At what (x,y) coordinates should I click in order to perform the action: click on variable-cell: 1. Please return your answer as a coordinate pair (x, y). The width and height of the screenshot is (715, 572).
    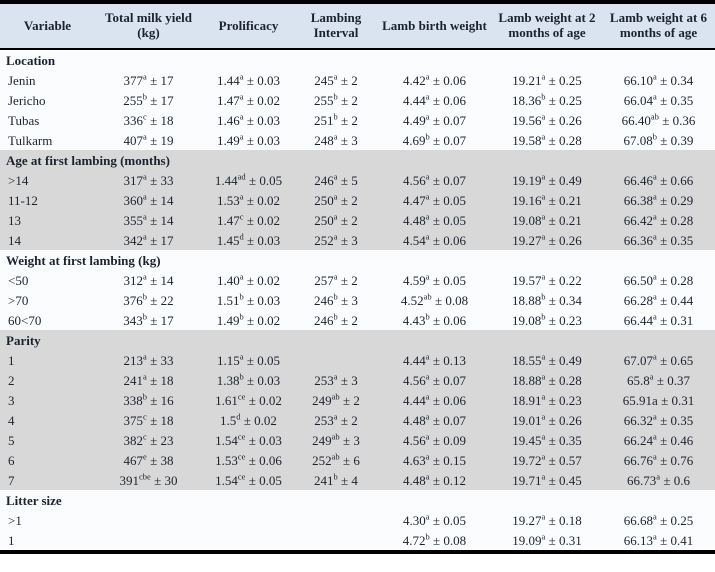
    Looking at the image, I should click on (47, 360).